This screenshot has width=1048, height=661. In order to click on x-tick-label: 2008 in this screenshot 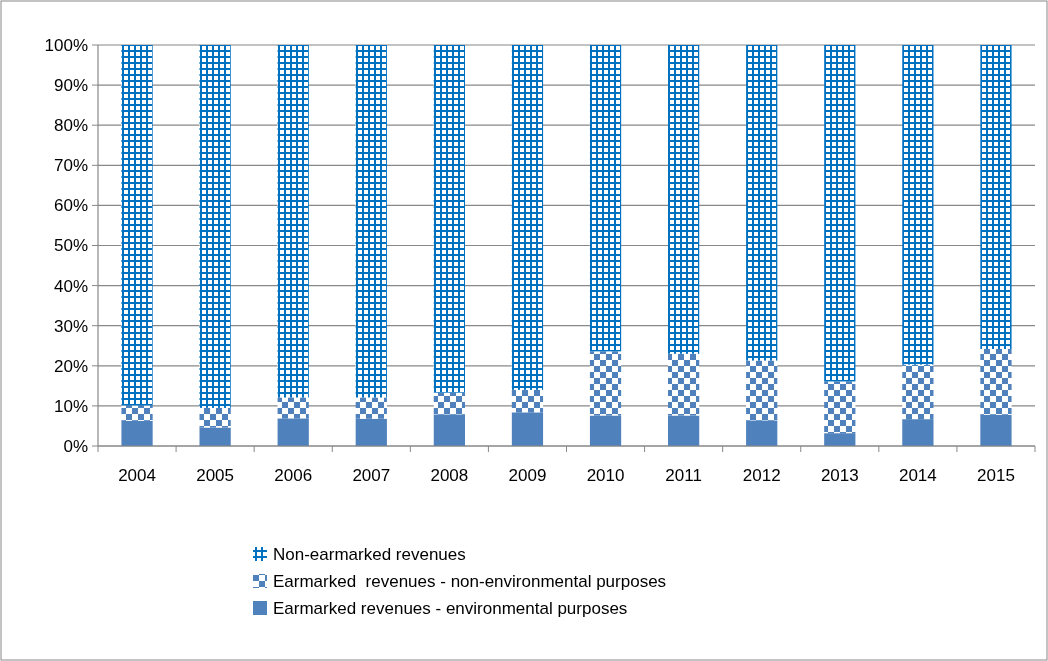, I will do `click(449, 475)`.